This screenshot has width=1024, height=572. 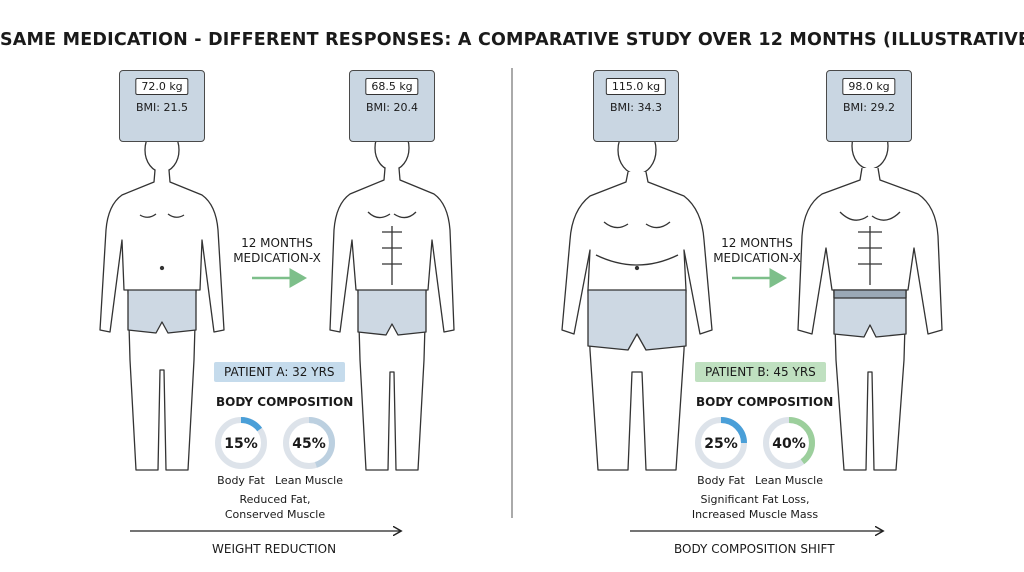 I want to click on lean-muscle-label-b: Lean Muscle, so click(x=789, y=480).